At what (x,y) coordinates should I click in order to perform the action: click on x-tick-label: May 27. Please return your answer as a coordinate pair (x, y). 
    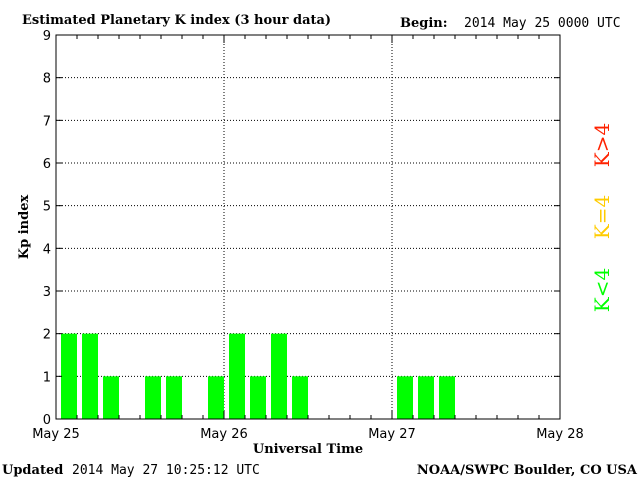
    Looking at the image, I should click on (392, 434).